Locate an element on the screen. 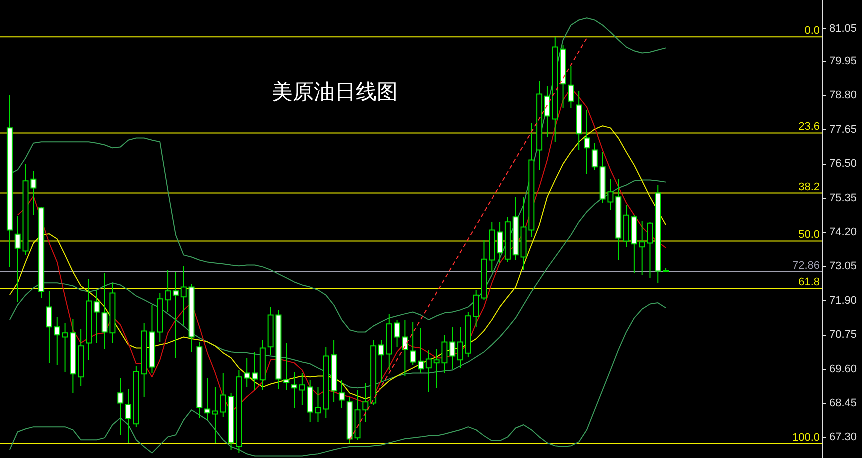  y-tick-label: 75.35 is located at coordinates (844, 198).